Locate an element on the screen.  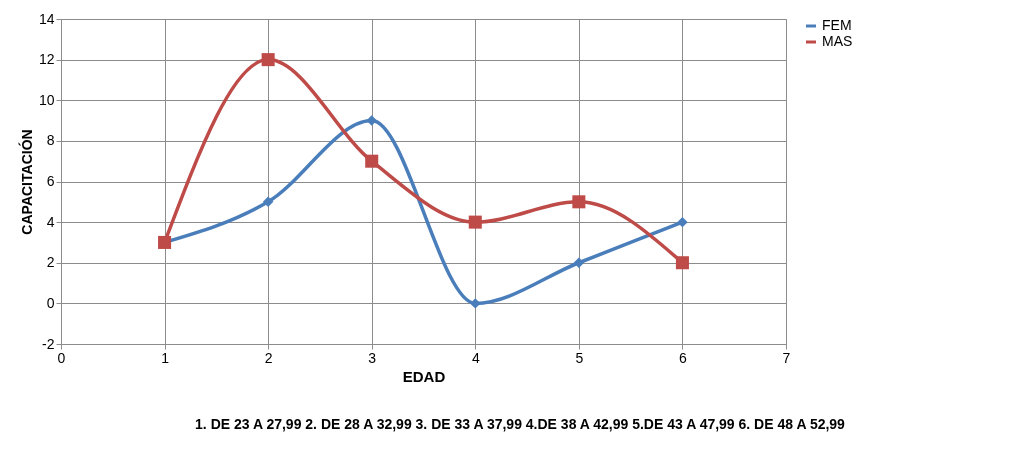
x-tick-label: 5 is located at coordinates (579, 357).